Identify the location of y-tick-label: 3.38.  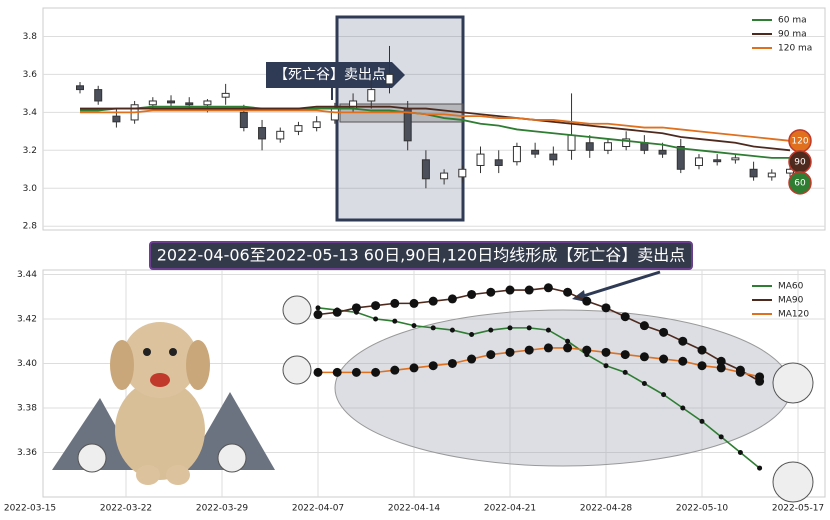
(27, 408).